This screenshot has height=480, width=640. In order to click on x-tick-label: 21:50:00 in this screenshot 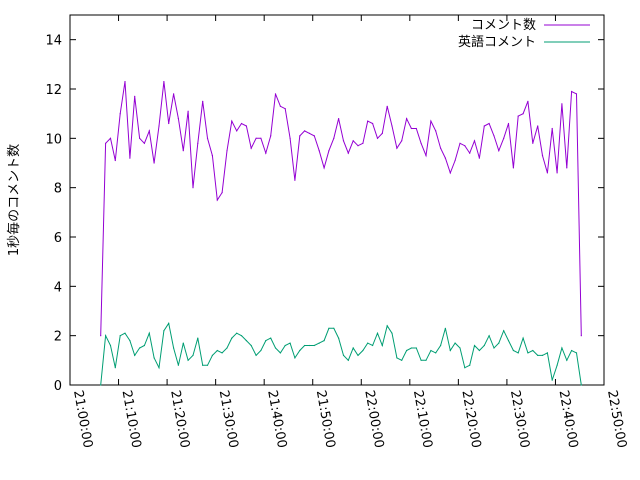, I will do `click(325, 419)`.